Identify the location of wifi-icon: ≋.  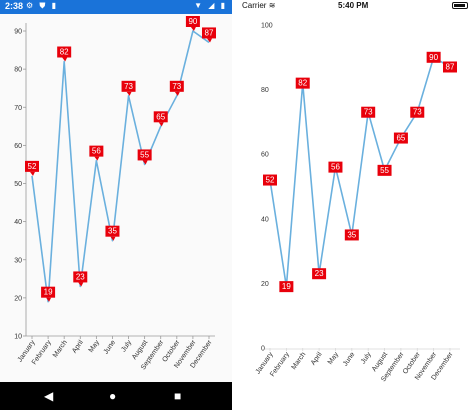
(272, 5).